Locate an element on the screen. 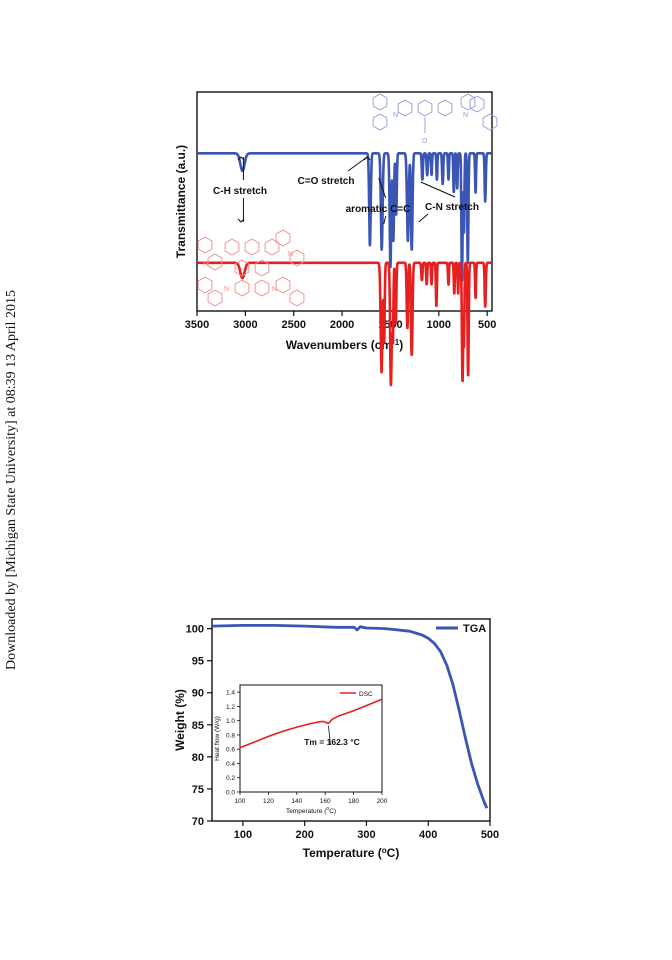 Image resolution: width=672 pixels, height=960 pixels. ftir-y-axis-title: Transmittance (a.u.) is located at coordinates (181, 201).